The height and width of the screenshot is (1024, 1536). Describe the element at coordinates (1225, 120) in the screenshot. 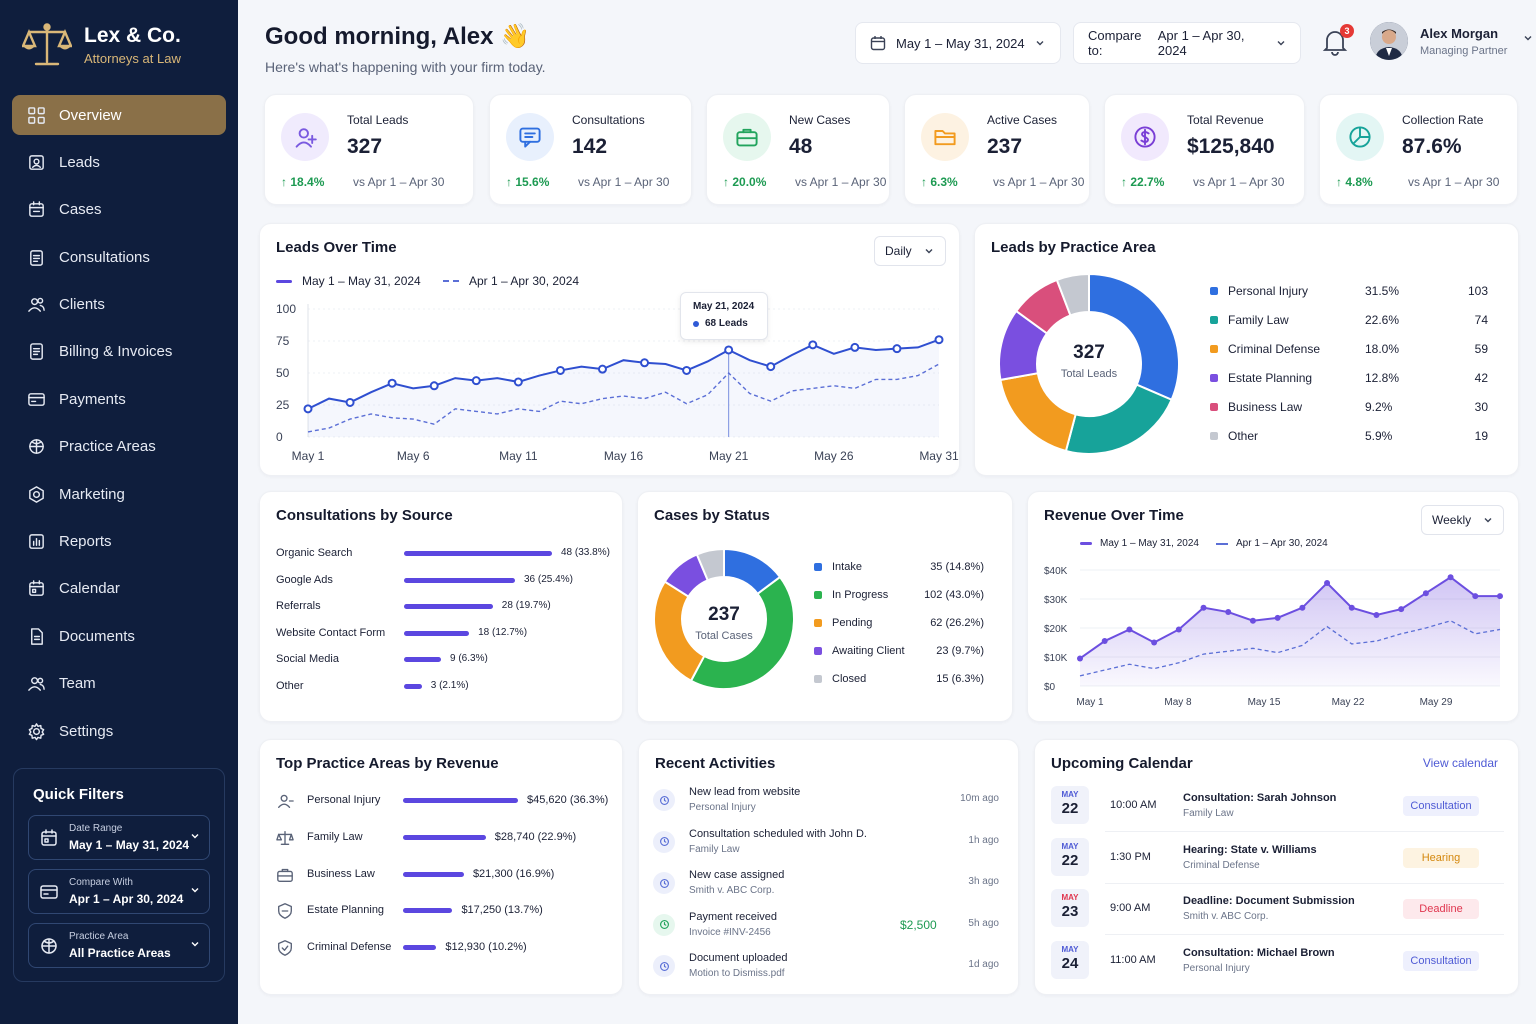

I see `kpi-label: Total Revenue` at that location.